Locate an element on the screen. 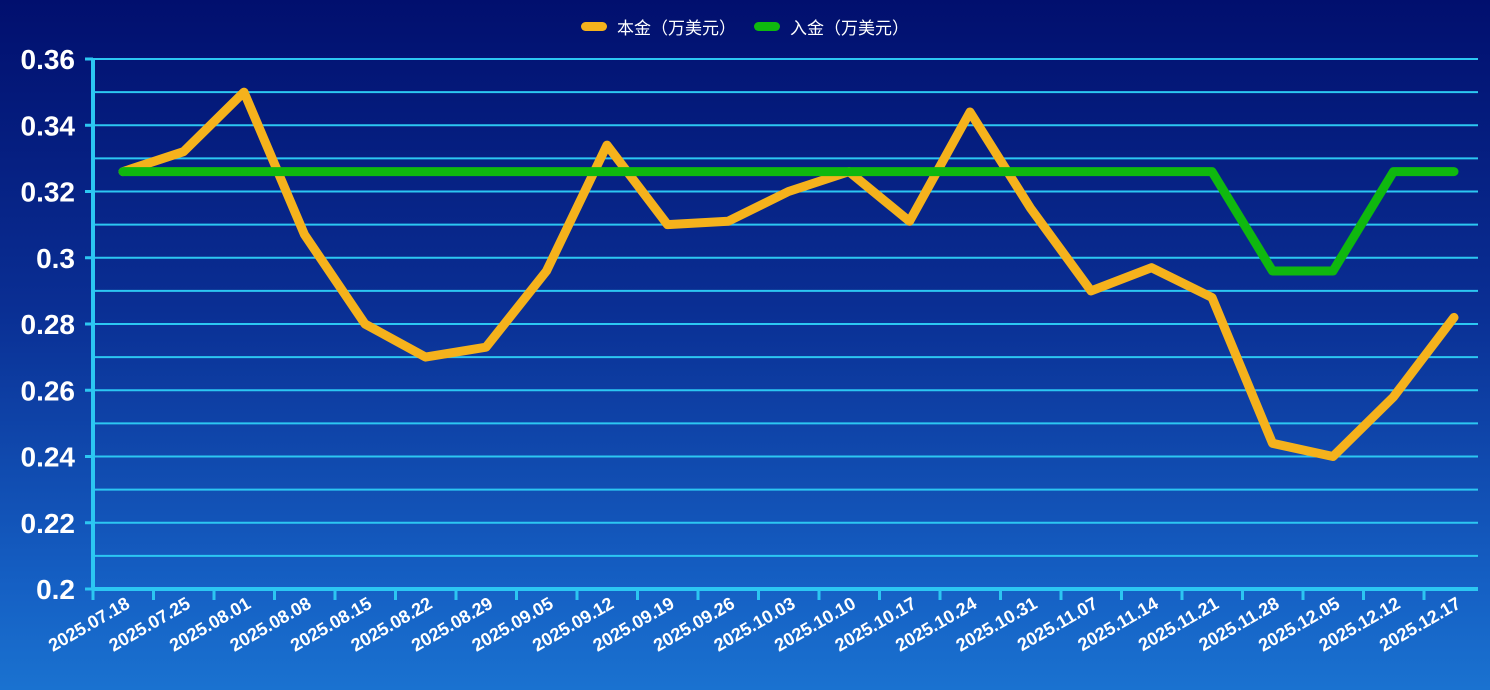  y-tick-label: 0.32 is located at coordinates (48, 192).